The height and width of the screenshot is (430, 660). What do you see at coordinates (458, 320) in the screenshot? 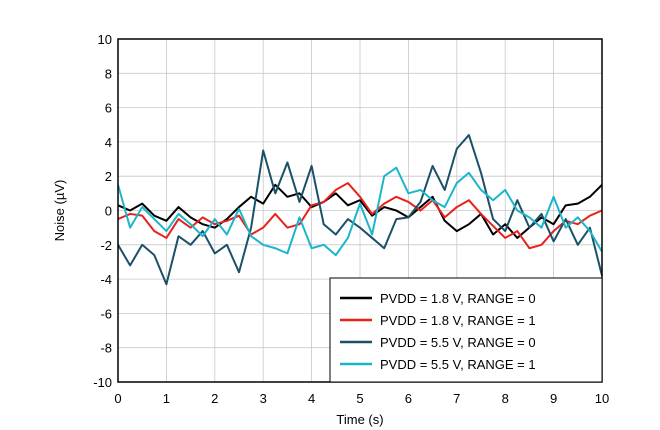
I see `legend-label-2: PVDD = 1.8 V, RANGE = 1` at bounding box center [458, 320].